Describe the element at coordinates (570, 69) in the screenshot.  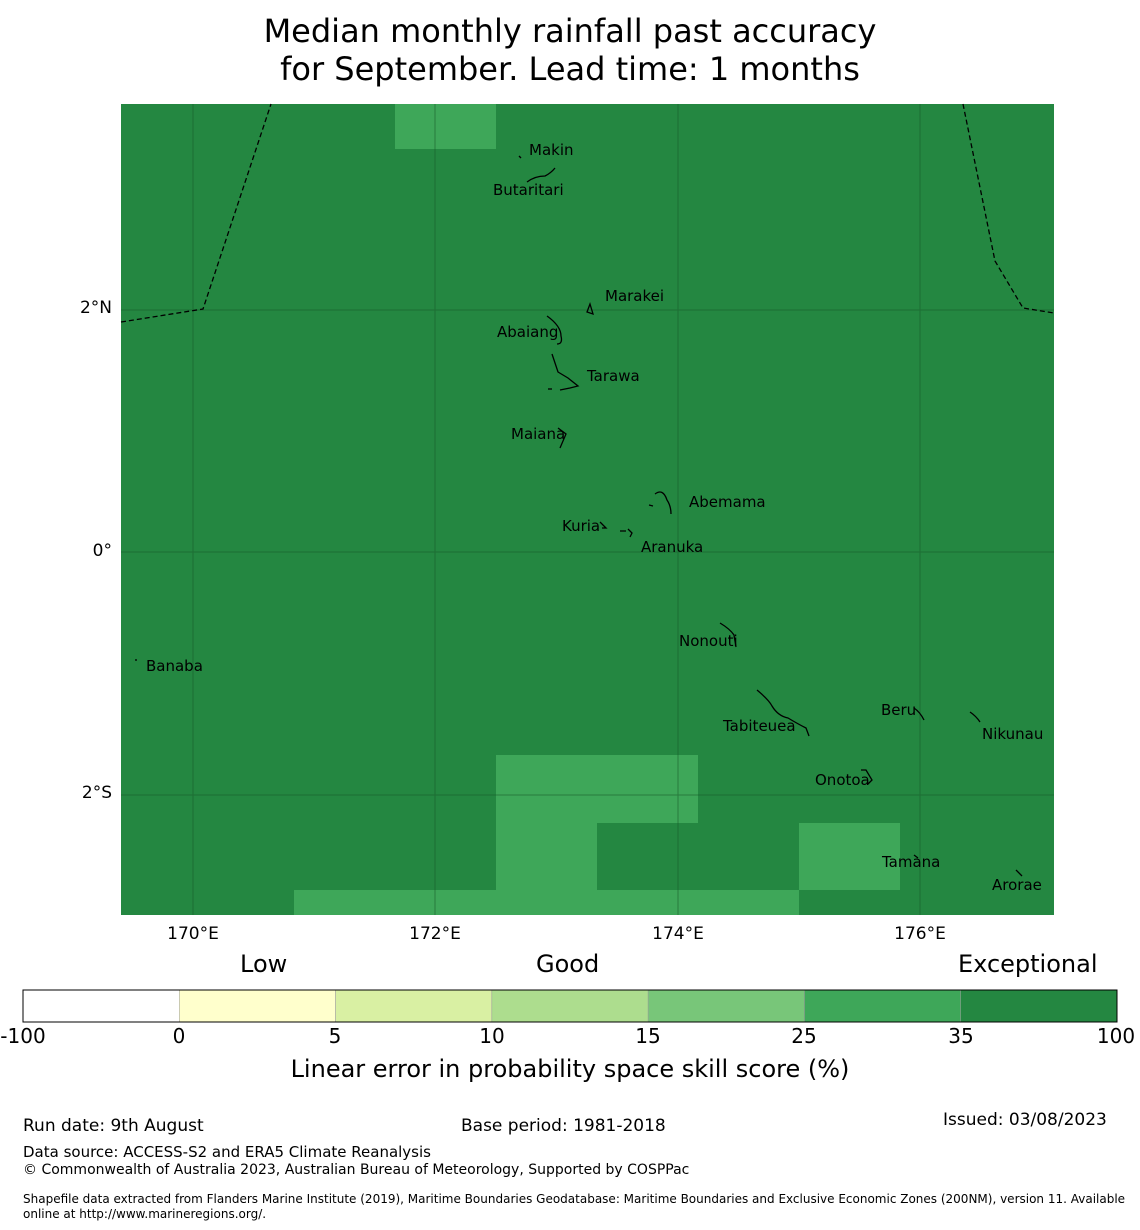
I see `chart-title-line-2: for September. Lead time: 1 months` at that location.